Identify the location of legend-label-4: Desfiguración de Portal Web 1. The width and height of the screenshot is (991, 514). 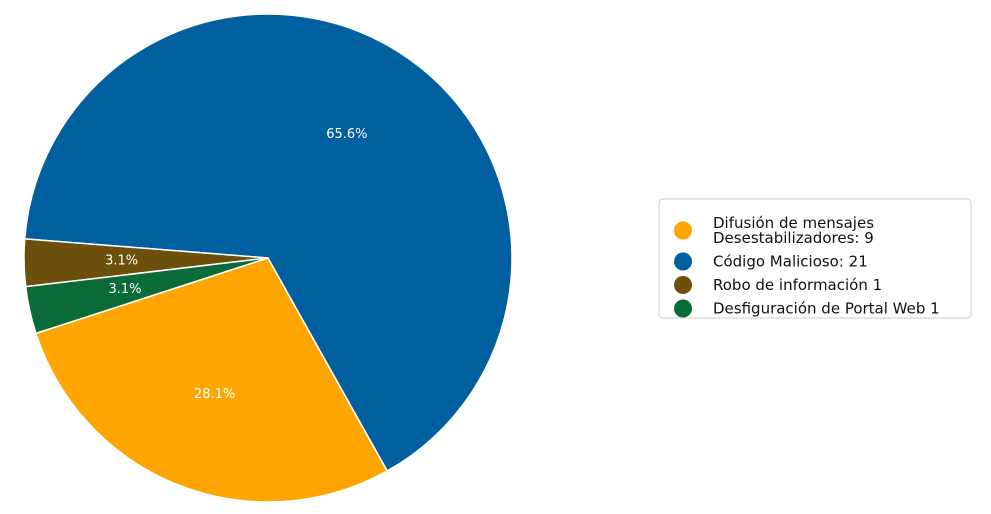
(826, 309).